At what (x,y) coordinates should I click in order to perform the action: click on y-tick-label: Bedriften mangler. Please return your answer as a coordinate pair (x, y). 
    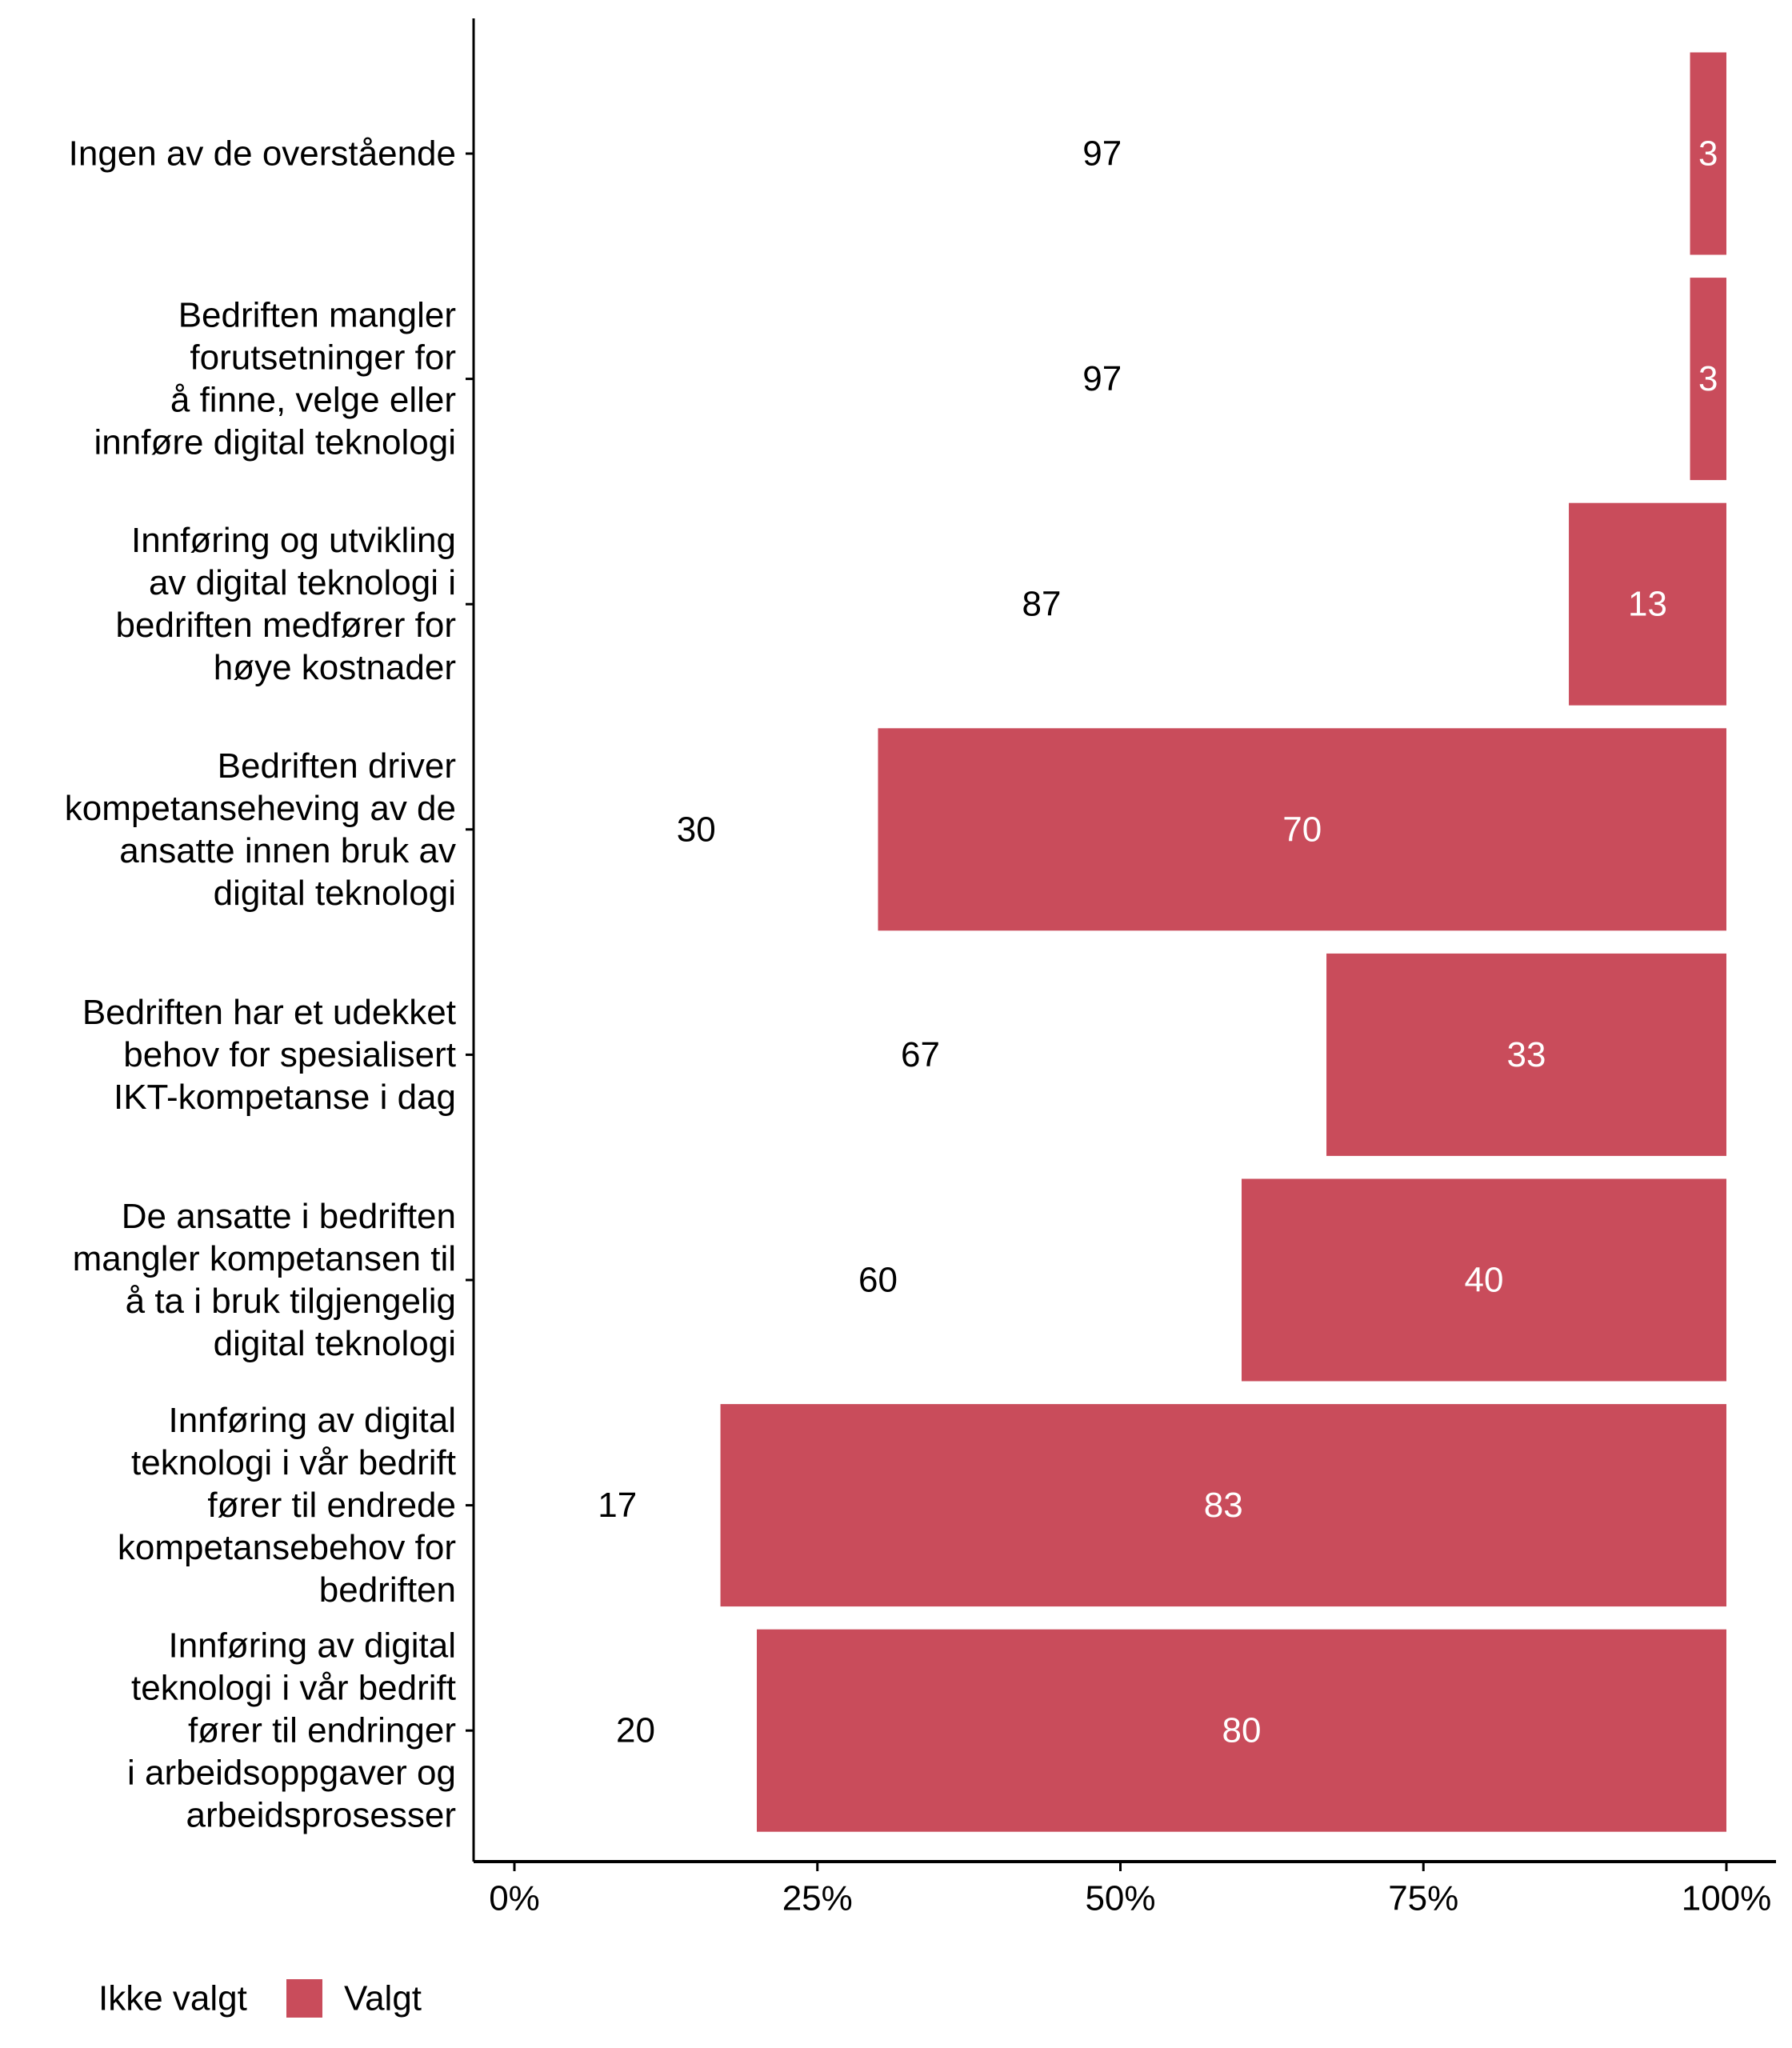
    Looking at the image, I should click on (317, 315).